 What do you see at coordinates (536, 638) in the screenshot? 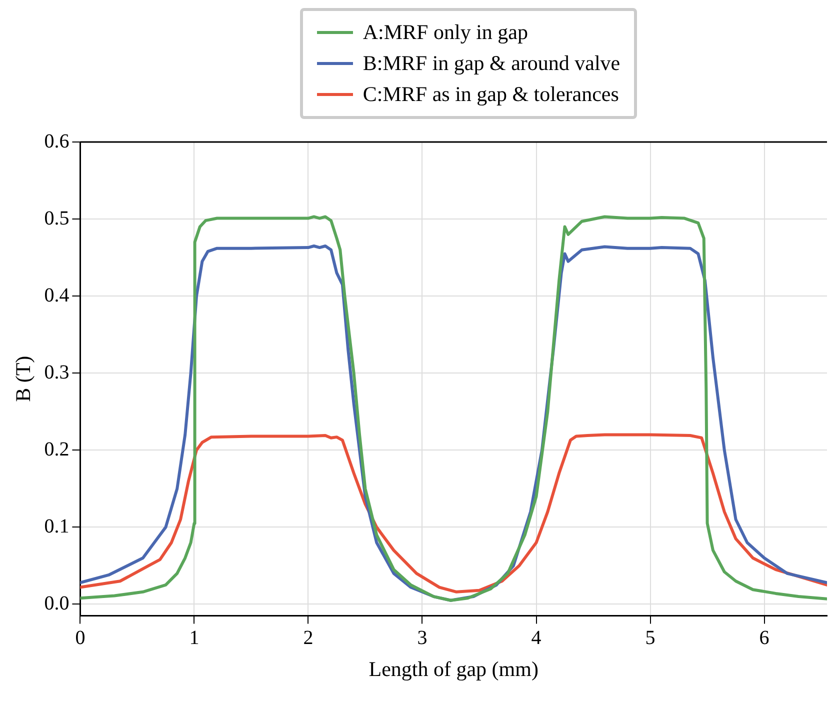
I see `x-tick-label: 4` at bounding box center [536, 638].